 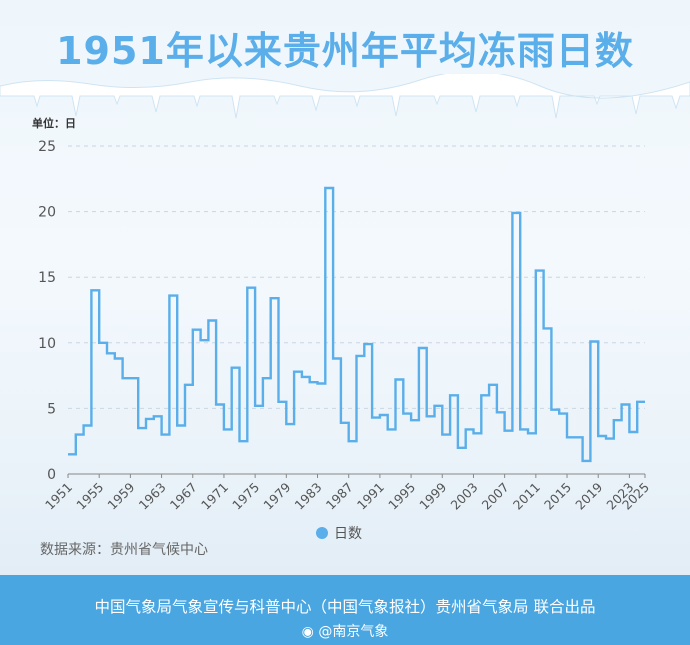 What do you see at coordinates (54, 123) in the screenshot?
I see `unit-label: 单位：日` at bounding box center [54, 123].